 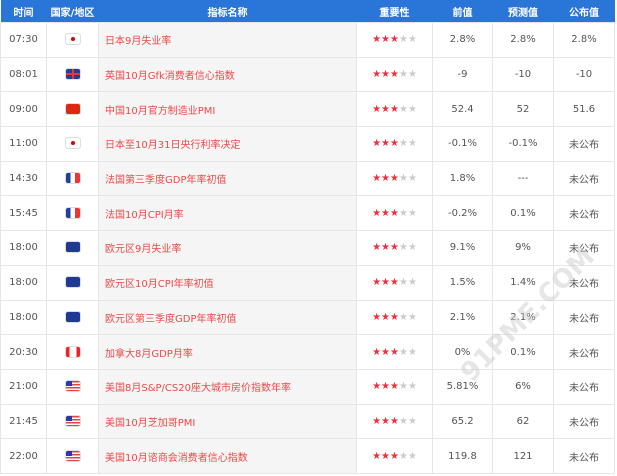 I want to click on indicator-name: 欧元区第三季度GDP年率初值, so click(x=227, y=317).